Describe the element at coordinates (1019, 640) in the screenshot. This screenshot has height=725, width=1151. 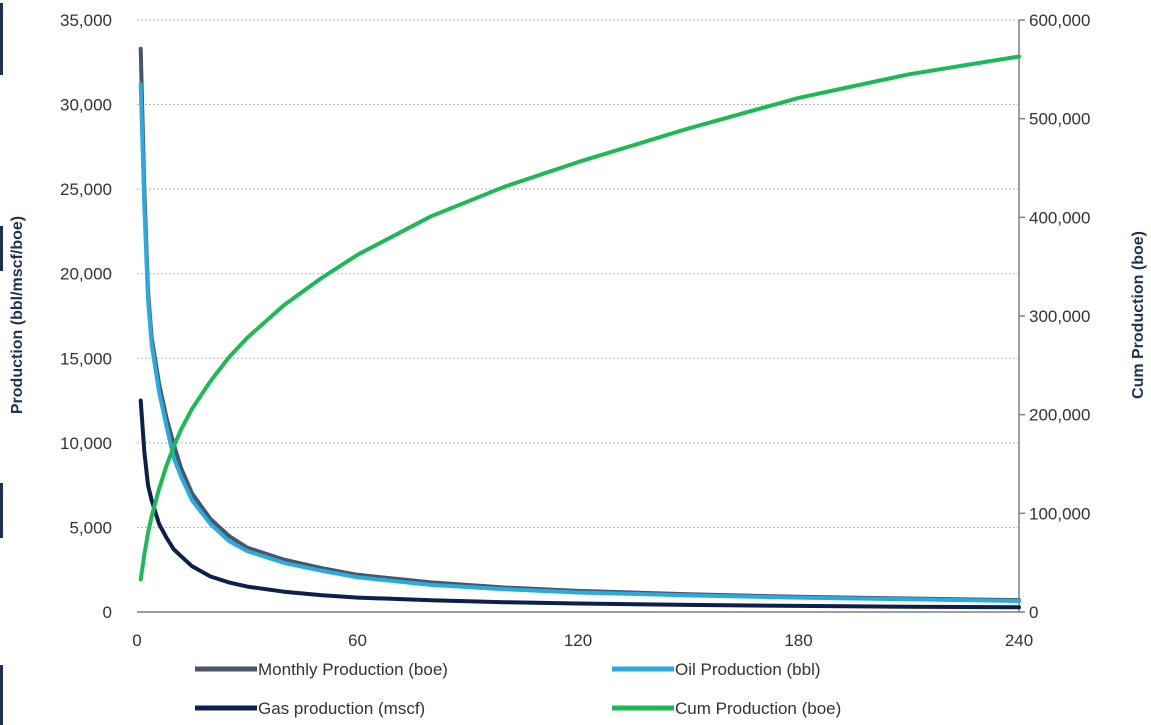
I see `x-tick-label: 240` at that location.